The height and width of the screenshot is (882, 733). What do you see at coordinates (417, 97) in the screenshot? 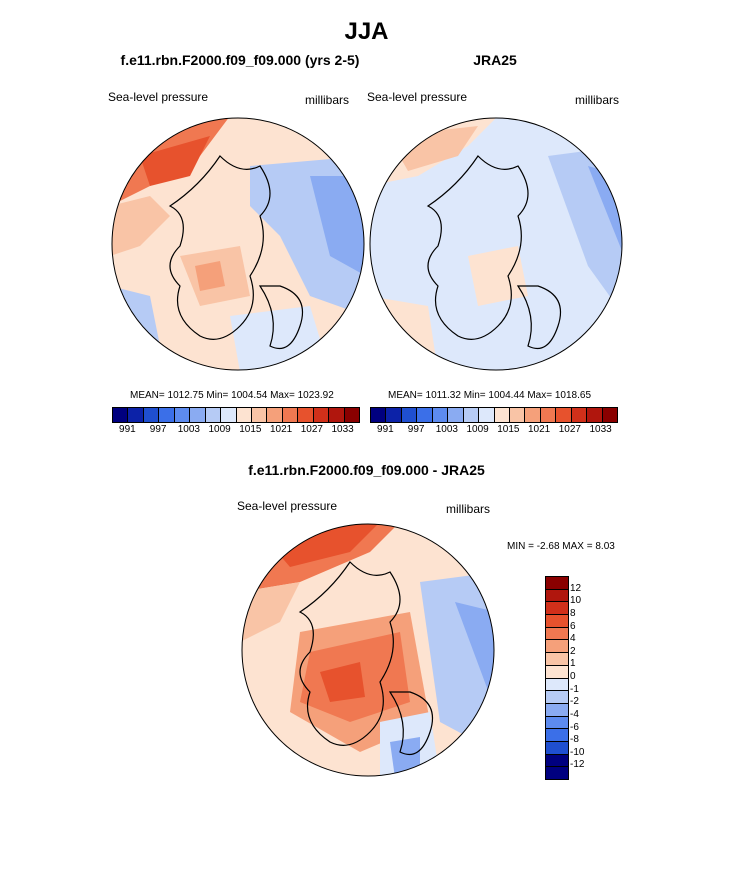
I see `top-right-left-label: Sea-level pressure` at bounding box center [417, 97].